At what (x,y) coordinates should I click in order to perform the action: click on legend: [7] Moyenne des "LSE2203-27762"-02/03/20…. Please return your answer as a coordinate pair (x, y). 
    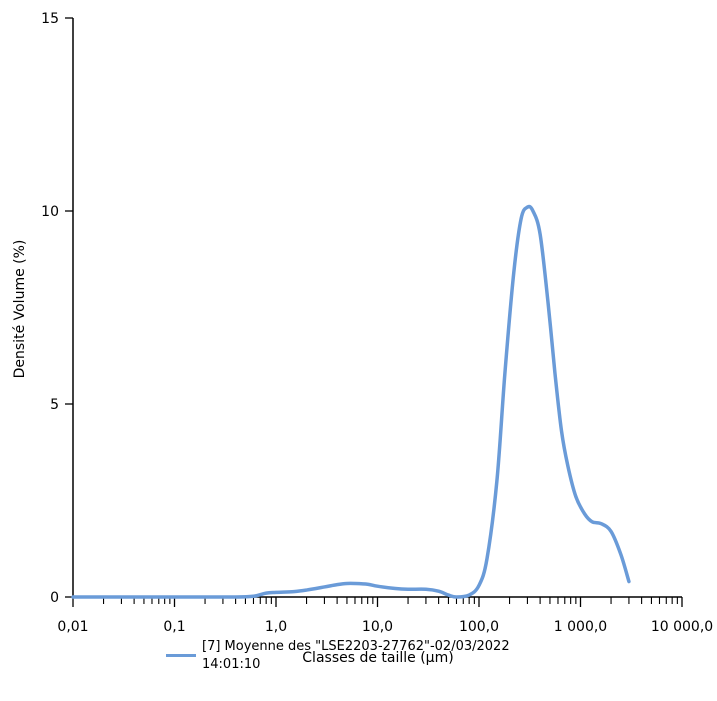
    Looking at the image, I should click on (364, 656).